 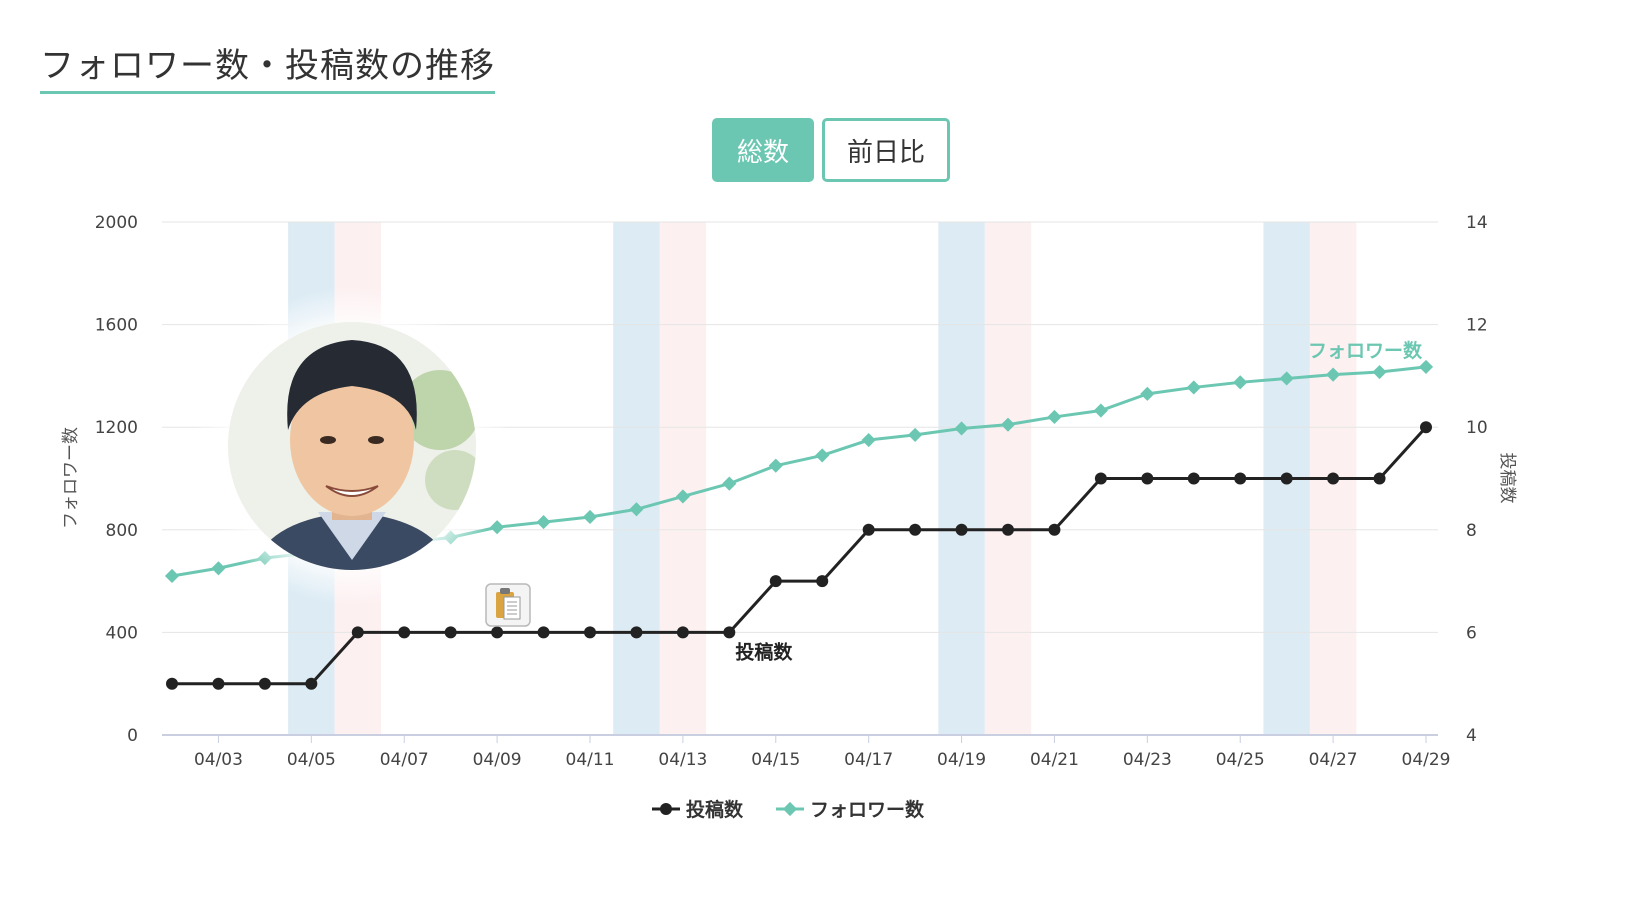 I want to click on right-axis-title: 投稿数, so click(x=1507, y=478).